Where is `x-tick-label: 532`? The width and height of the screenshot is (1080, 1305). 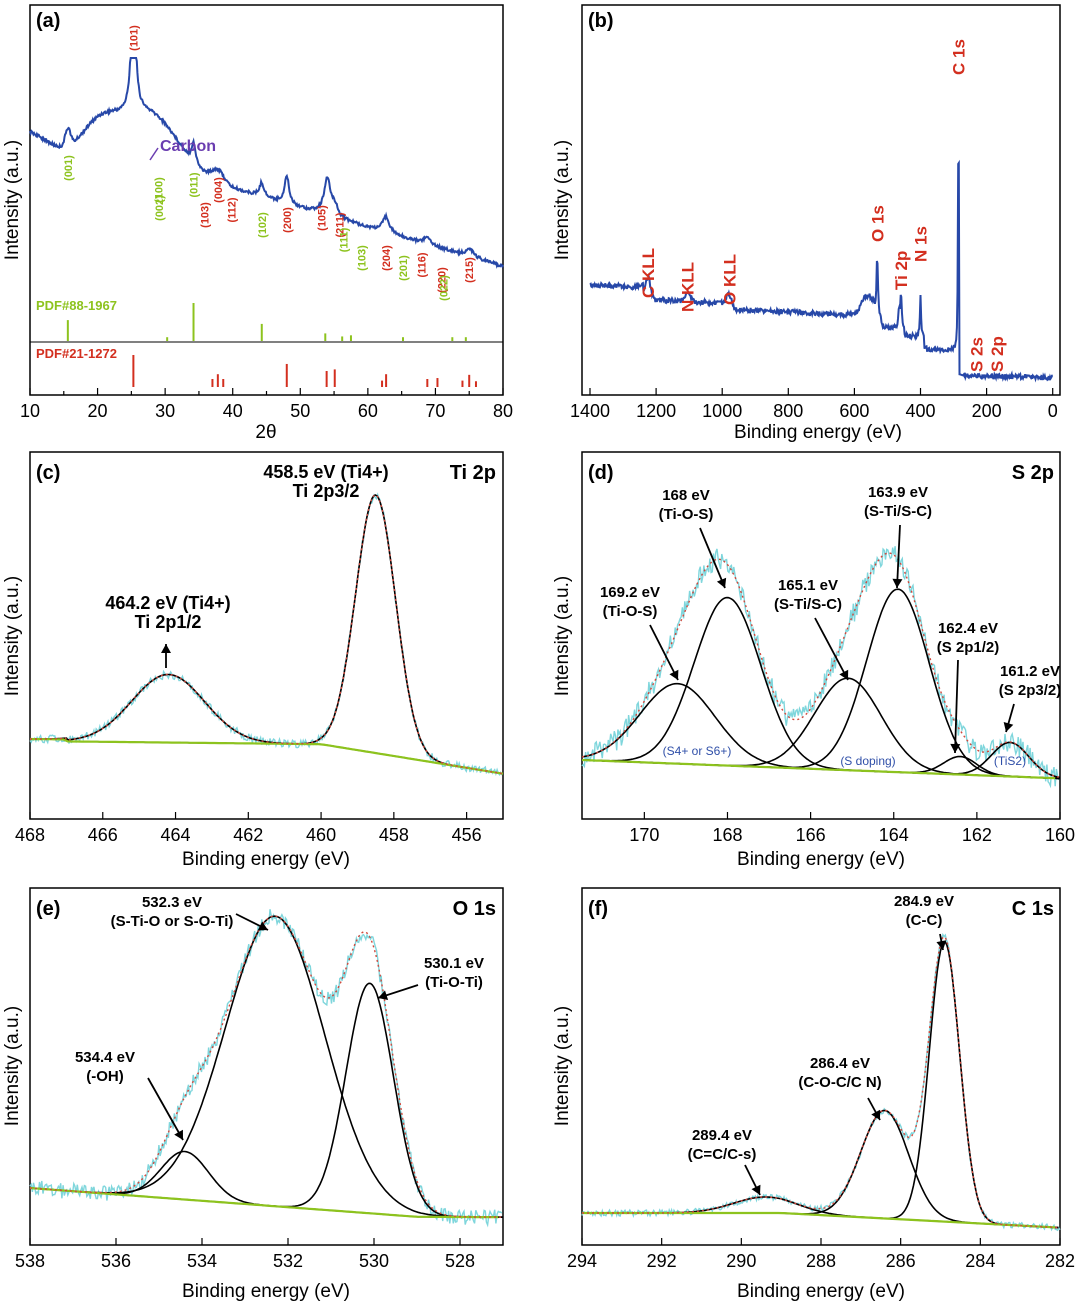
x-tick-label: 532 is located at coordinates (288, 1261).